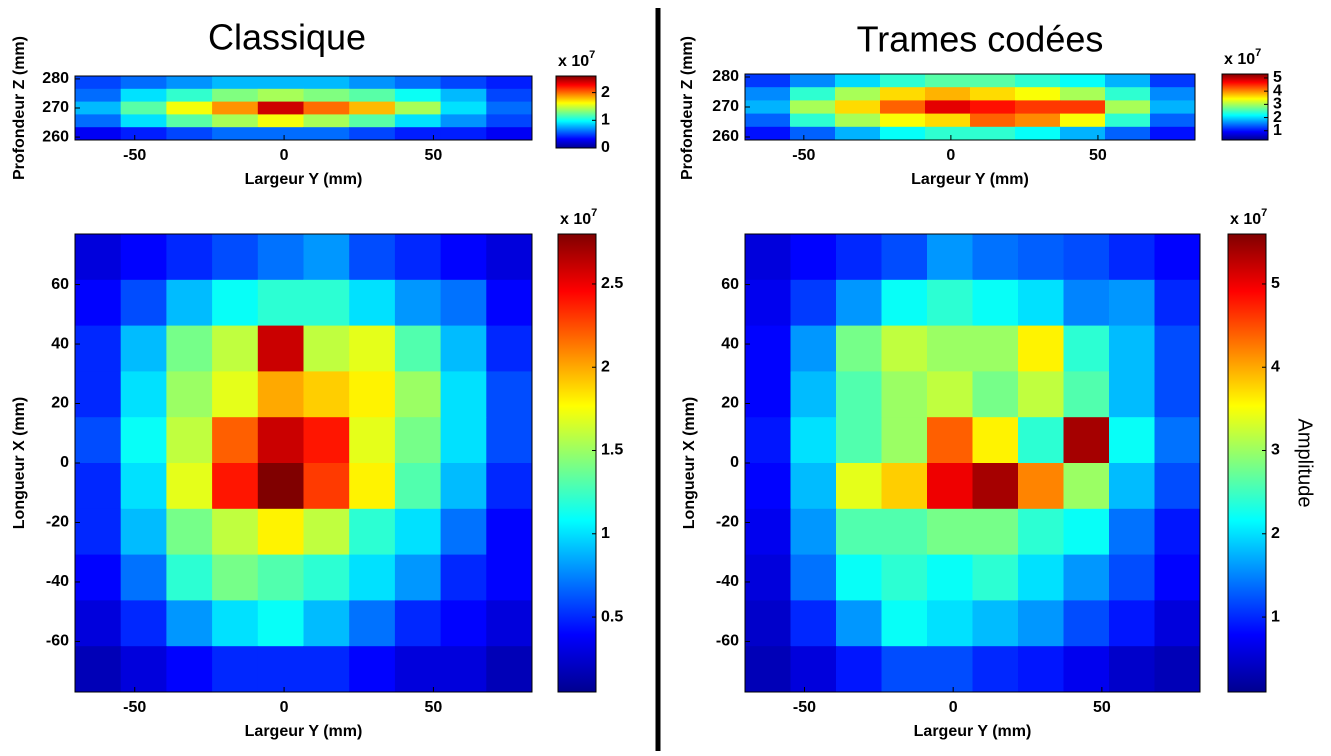 This screenshot has width=1331, height=756. Describe the element at coordinates (19, 108) in the screenshot. I see `y-axis-label: Profondeur Z (mm)` at that location.